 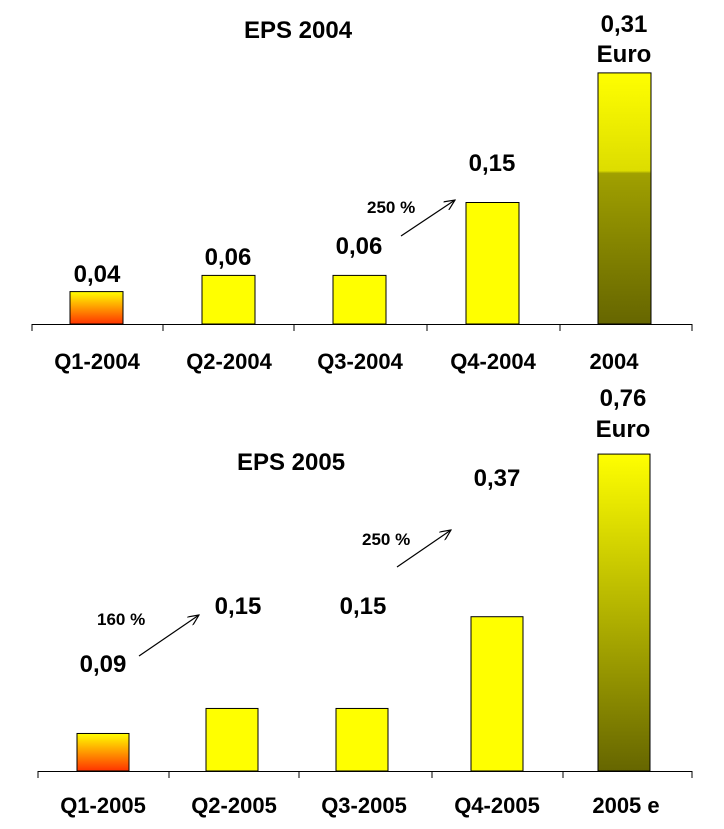 What do you see at coordinates (623, 398) in the screenshot?
I see `value-label: 0,76` at bounding box center [623, 398].